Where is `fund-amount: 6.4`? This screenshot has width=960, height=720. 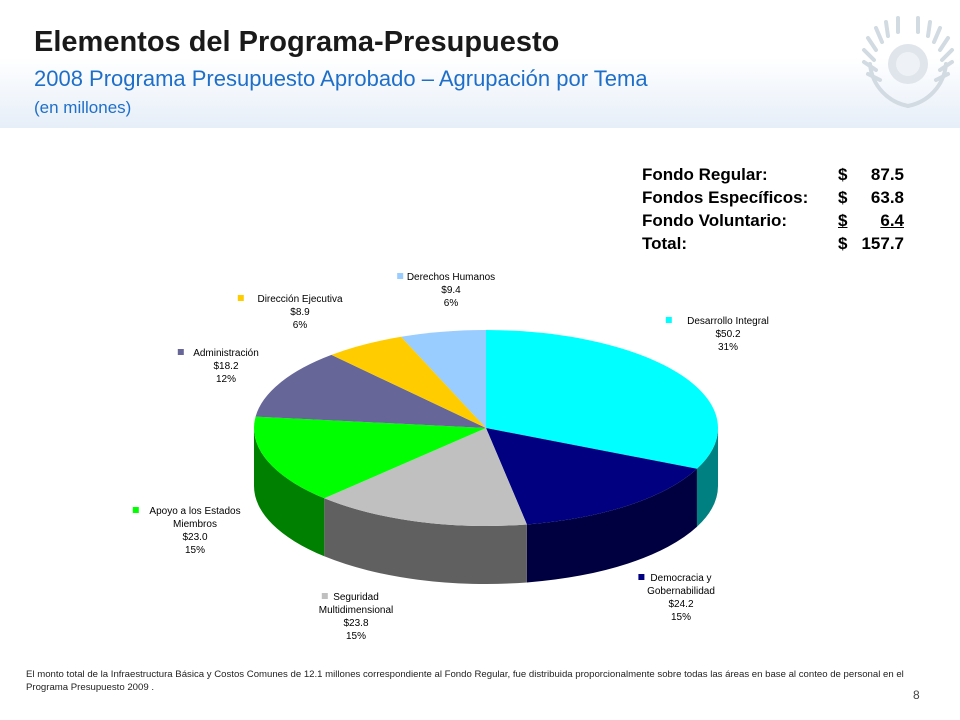 fund-amount: 6.4 is located at coordinates (892, 220).